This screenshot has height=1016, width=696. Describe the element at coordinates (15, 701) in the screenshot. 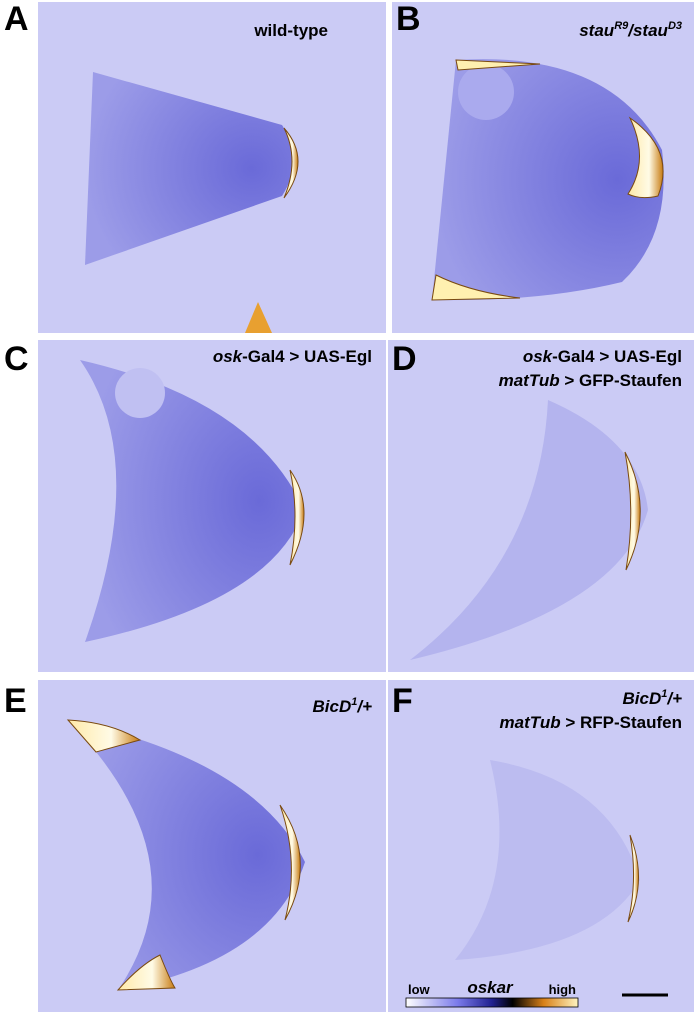

I see `panel-letter: E` at that location.